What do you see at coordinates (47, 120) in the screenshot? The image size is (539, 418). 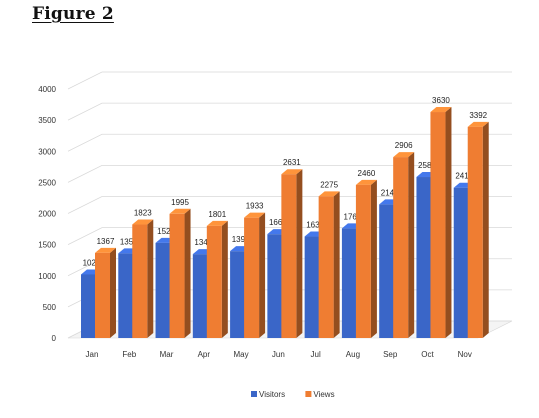 I see `y-tick-label: 3500` at bounding box center [47, 120].